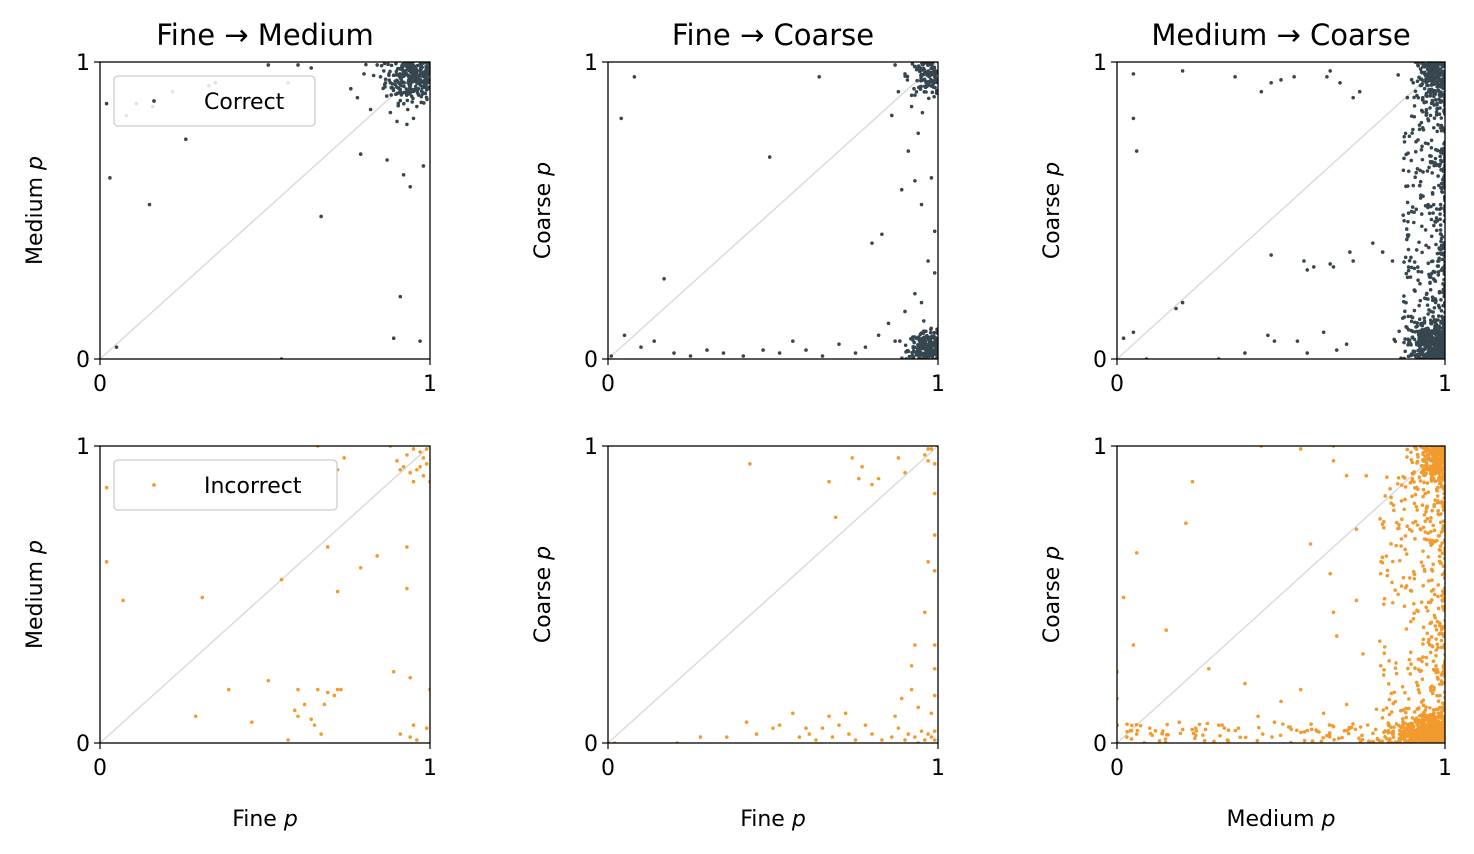 The image size is (1474, 854). I want to click on x-tick-label: 1, so click(430, 384).